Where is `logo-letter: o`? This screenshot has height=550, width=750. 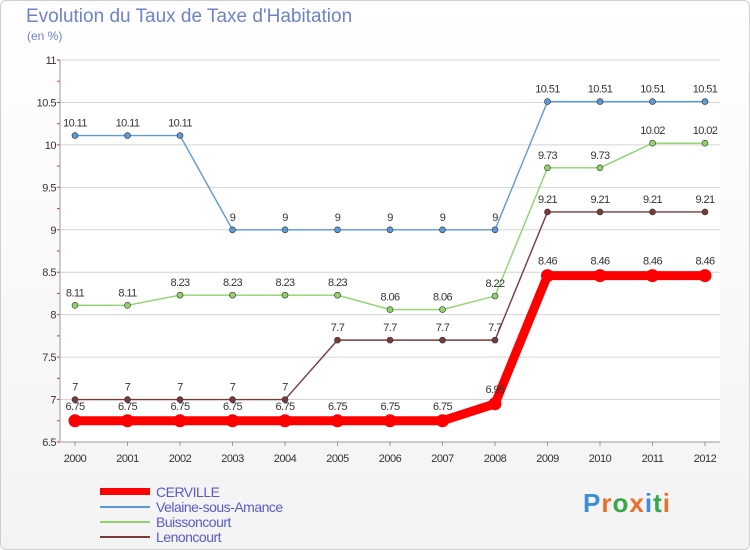 logo-letter: o is located at coordinates (621, 503).